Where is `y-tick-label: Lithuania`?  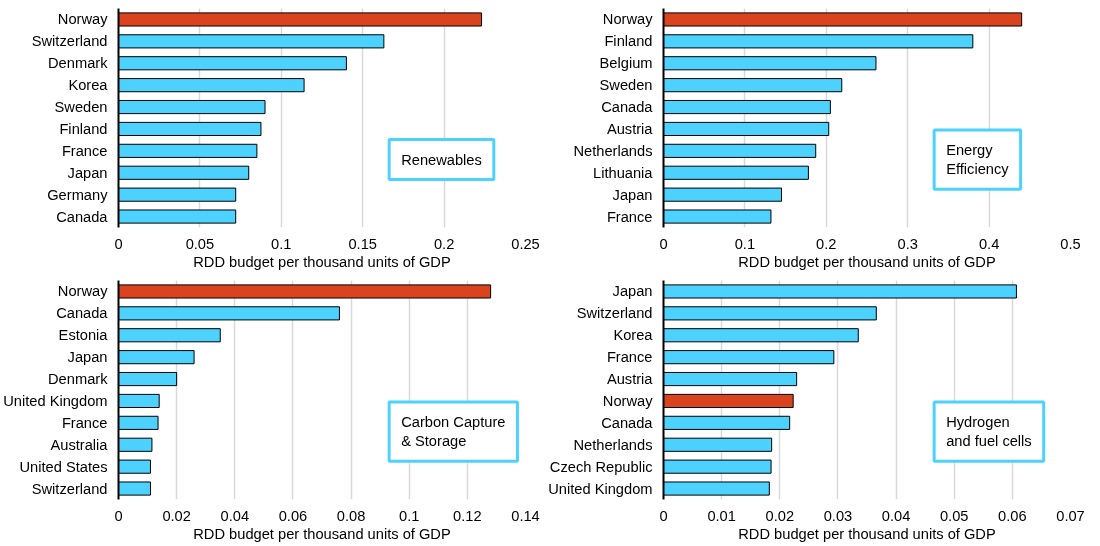 y-tick-label: Lithuania is located at coordinates (623, 172).